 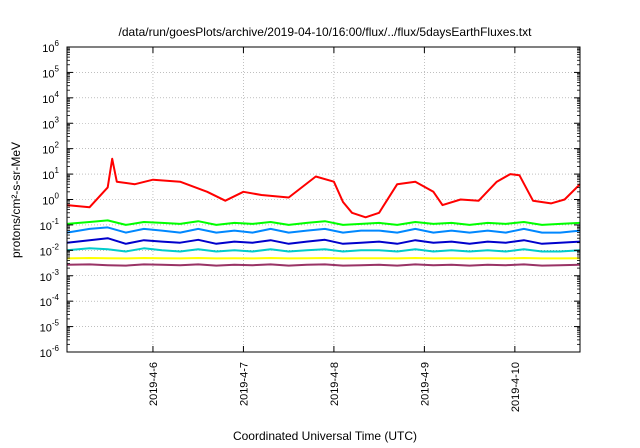 What do you see at coordinates (425, 384) in the screenshot?
I see `x-tick-label: 2019-4-9` at bounding box center [425, 384].